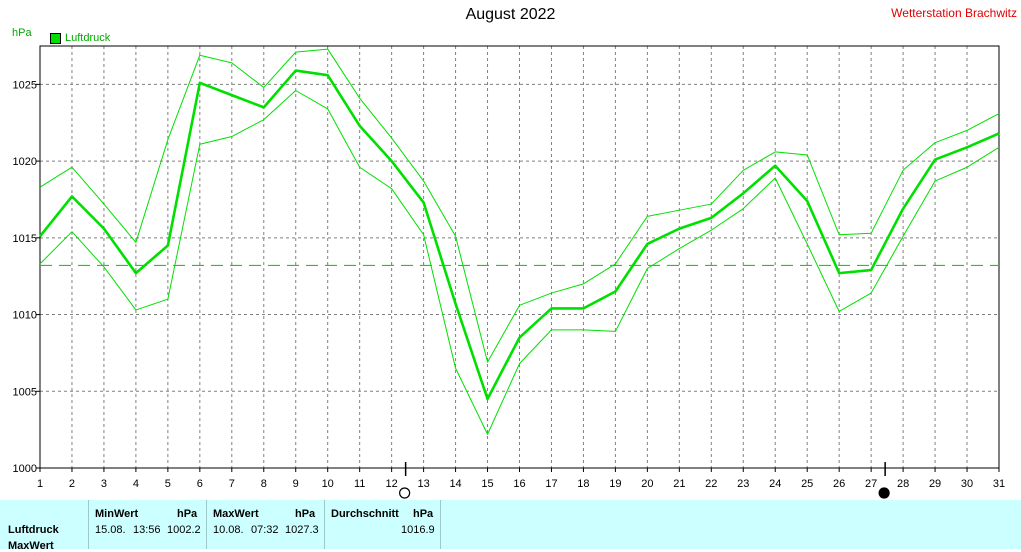 Image resolution: width=1021 pixels, height=552 pixels. What do you see at coordinates (33, 530) in the screenshot?
I see `stats-row-label: Luftdruck` at bounding box center [33, 530].